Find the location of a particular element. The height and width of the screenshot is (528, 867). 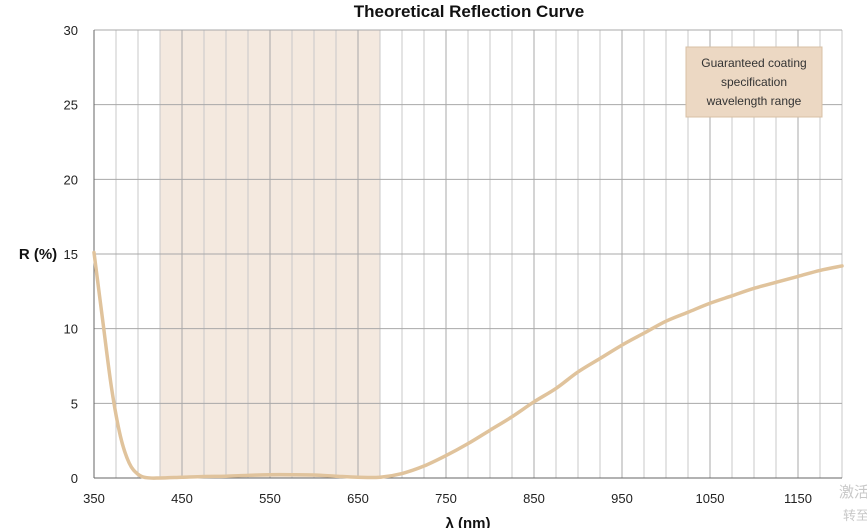

y-tick-label: 25 is located at coordinates (71, 105).